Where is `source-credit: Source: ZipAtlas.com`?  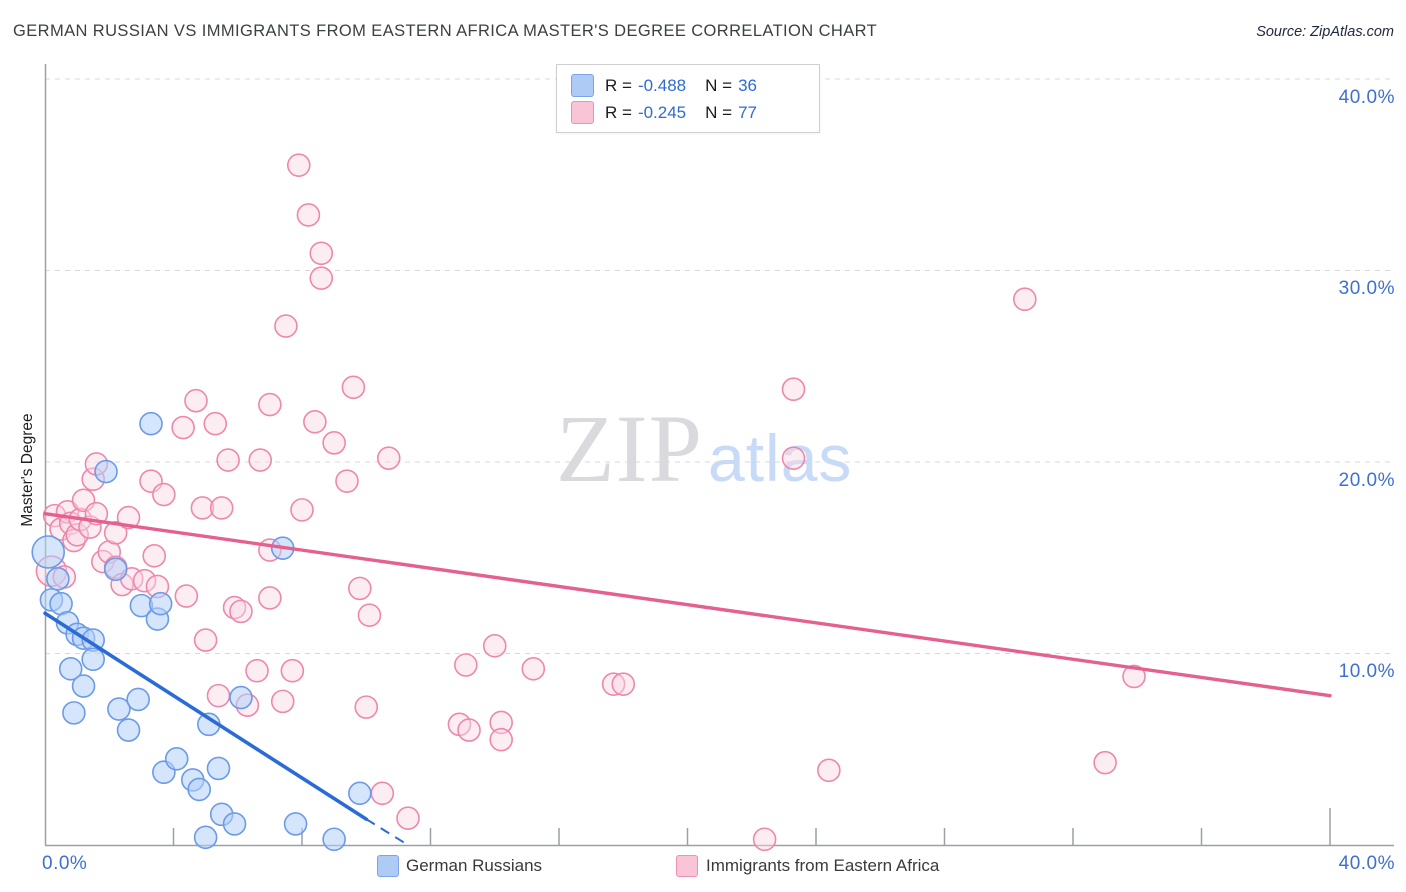 source-credit: Source: ZipAtlas.com is located at coordinates (1325, 32).